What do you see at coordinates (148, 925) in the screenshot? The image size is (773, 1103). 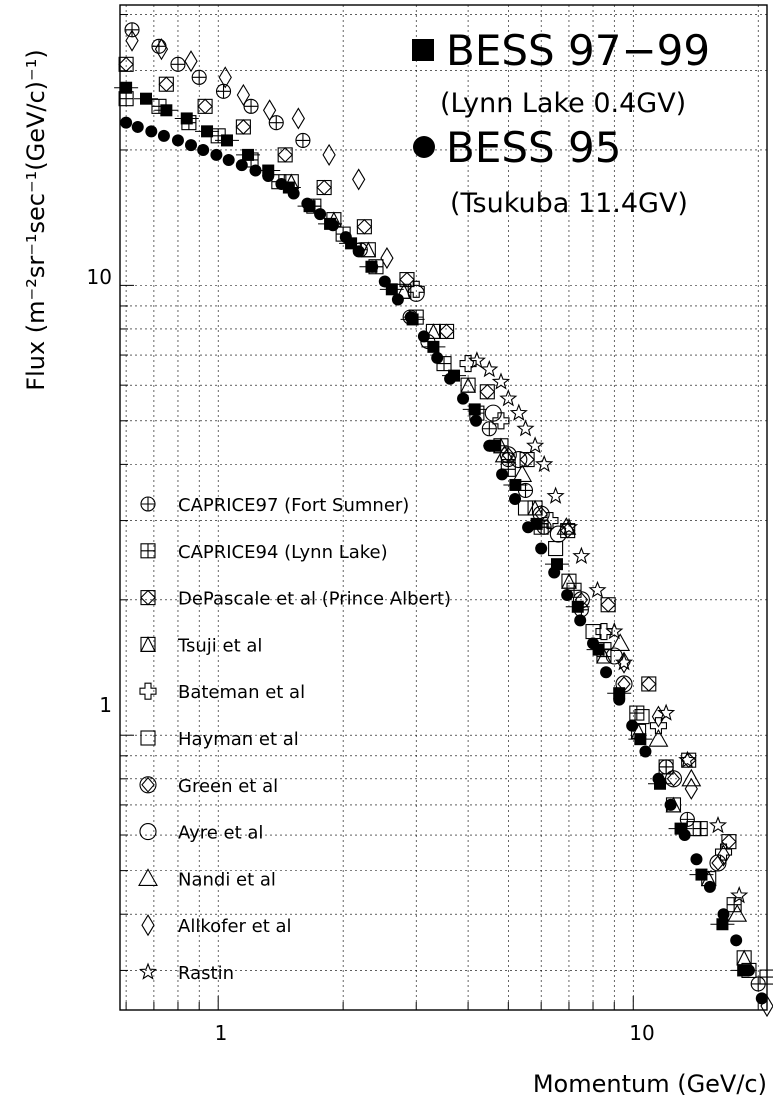 I see `open-diamond-legend-icon` at bounding box center [148, 925].